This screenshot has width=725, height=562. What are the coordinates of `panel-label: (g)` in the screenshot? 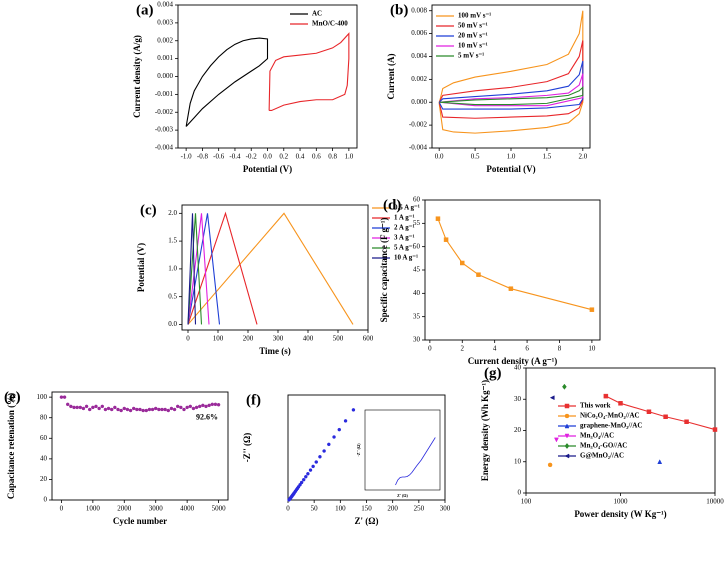 It's located at (493, 373).